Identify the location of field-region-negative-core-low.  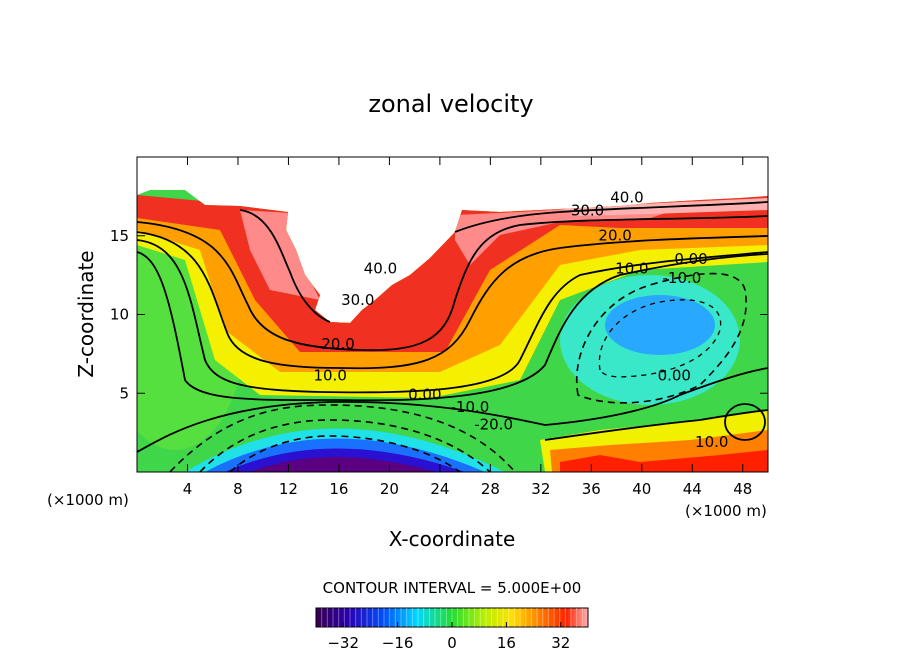
(342, 464).